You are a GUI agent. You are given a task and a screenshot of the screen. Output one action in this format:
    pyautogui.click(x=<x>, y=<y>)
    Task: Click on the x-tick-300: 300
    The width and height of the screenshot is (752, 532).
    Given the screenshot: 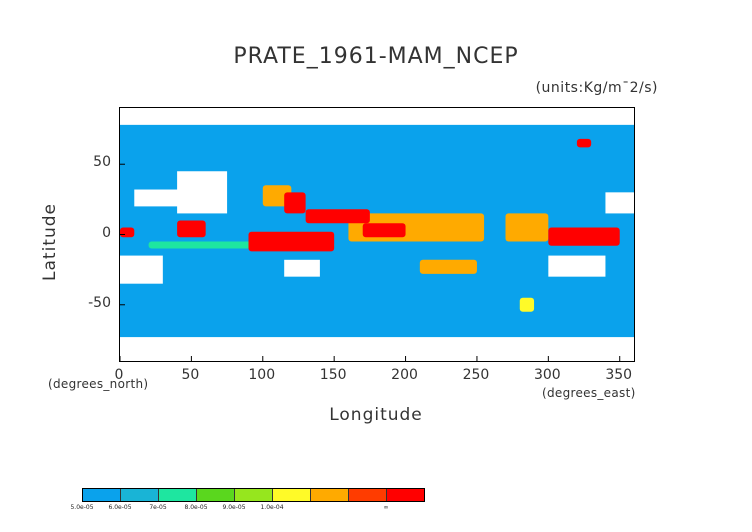 What is the action you would take?
    pyautogui.click(x=547, y=375)
    